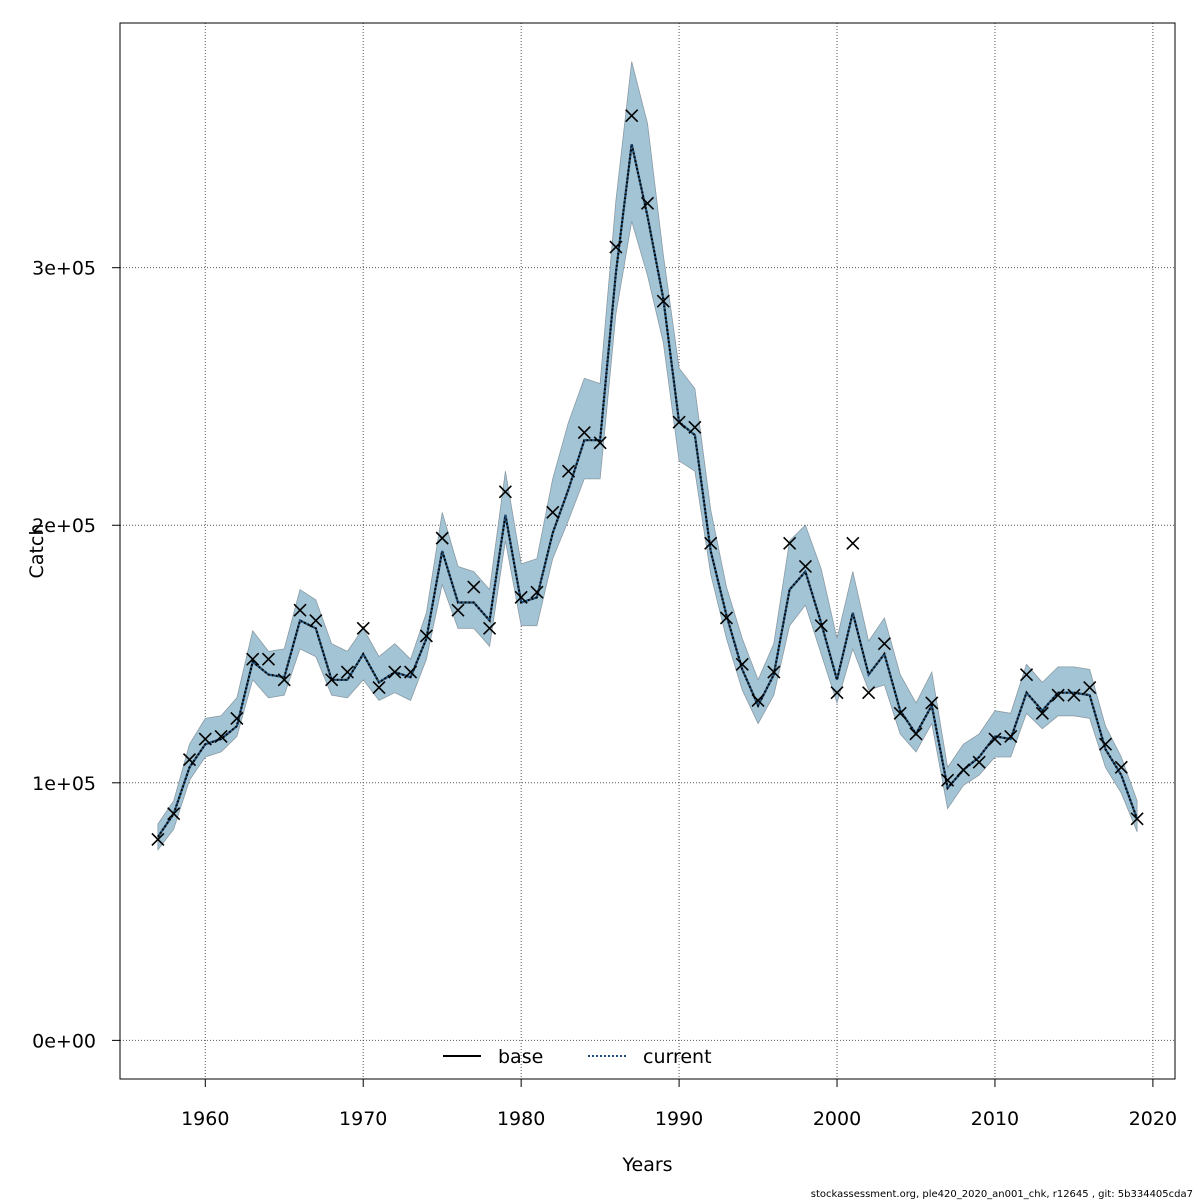  I want to click on x-tick-label: 2010, so click(995, 1119).